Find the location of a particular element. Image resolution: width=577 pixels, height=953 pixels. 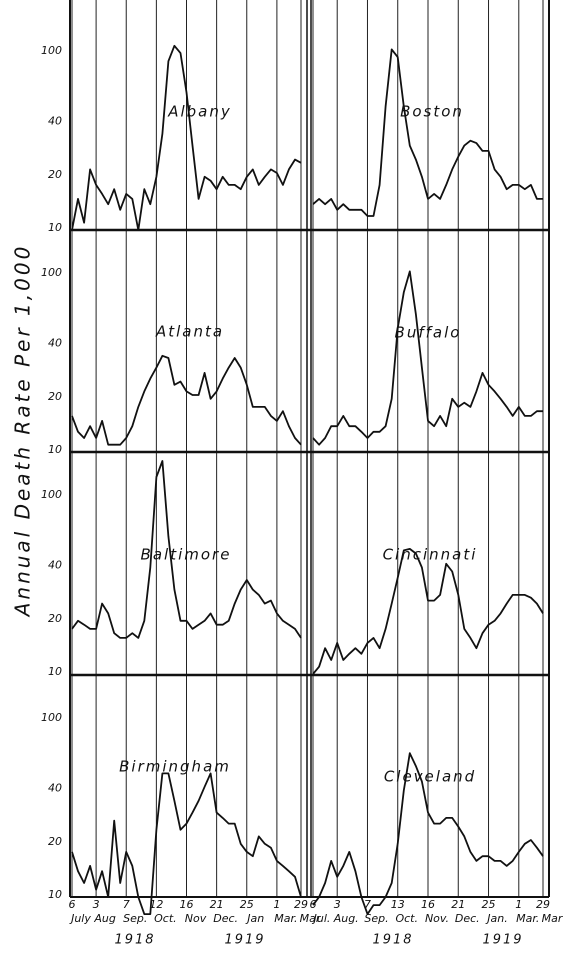

month-label: Aug. is located at coordinates (346, 918).